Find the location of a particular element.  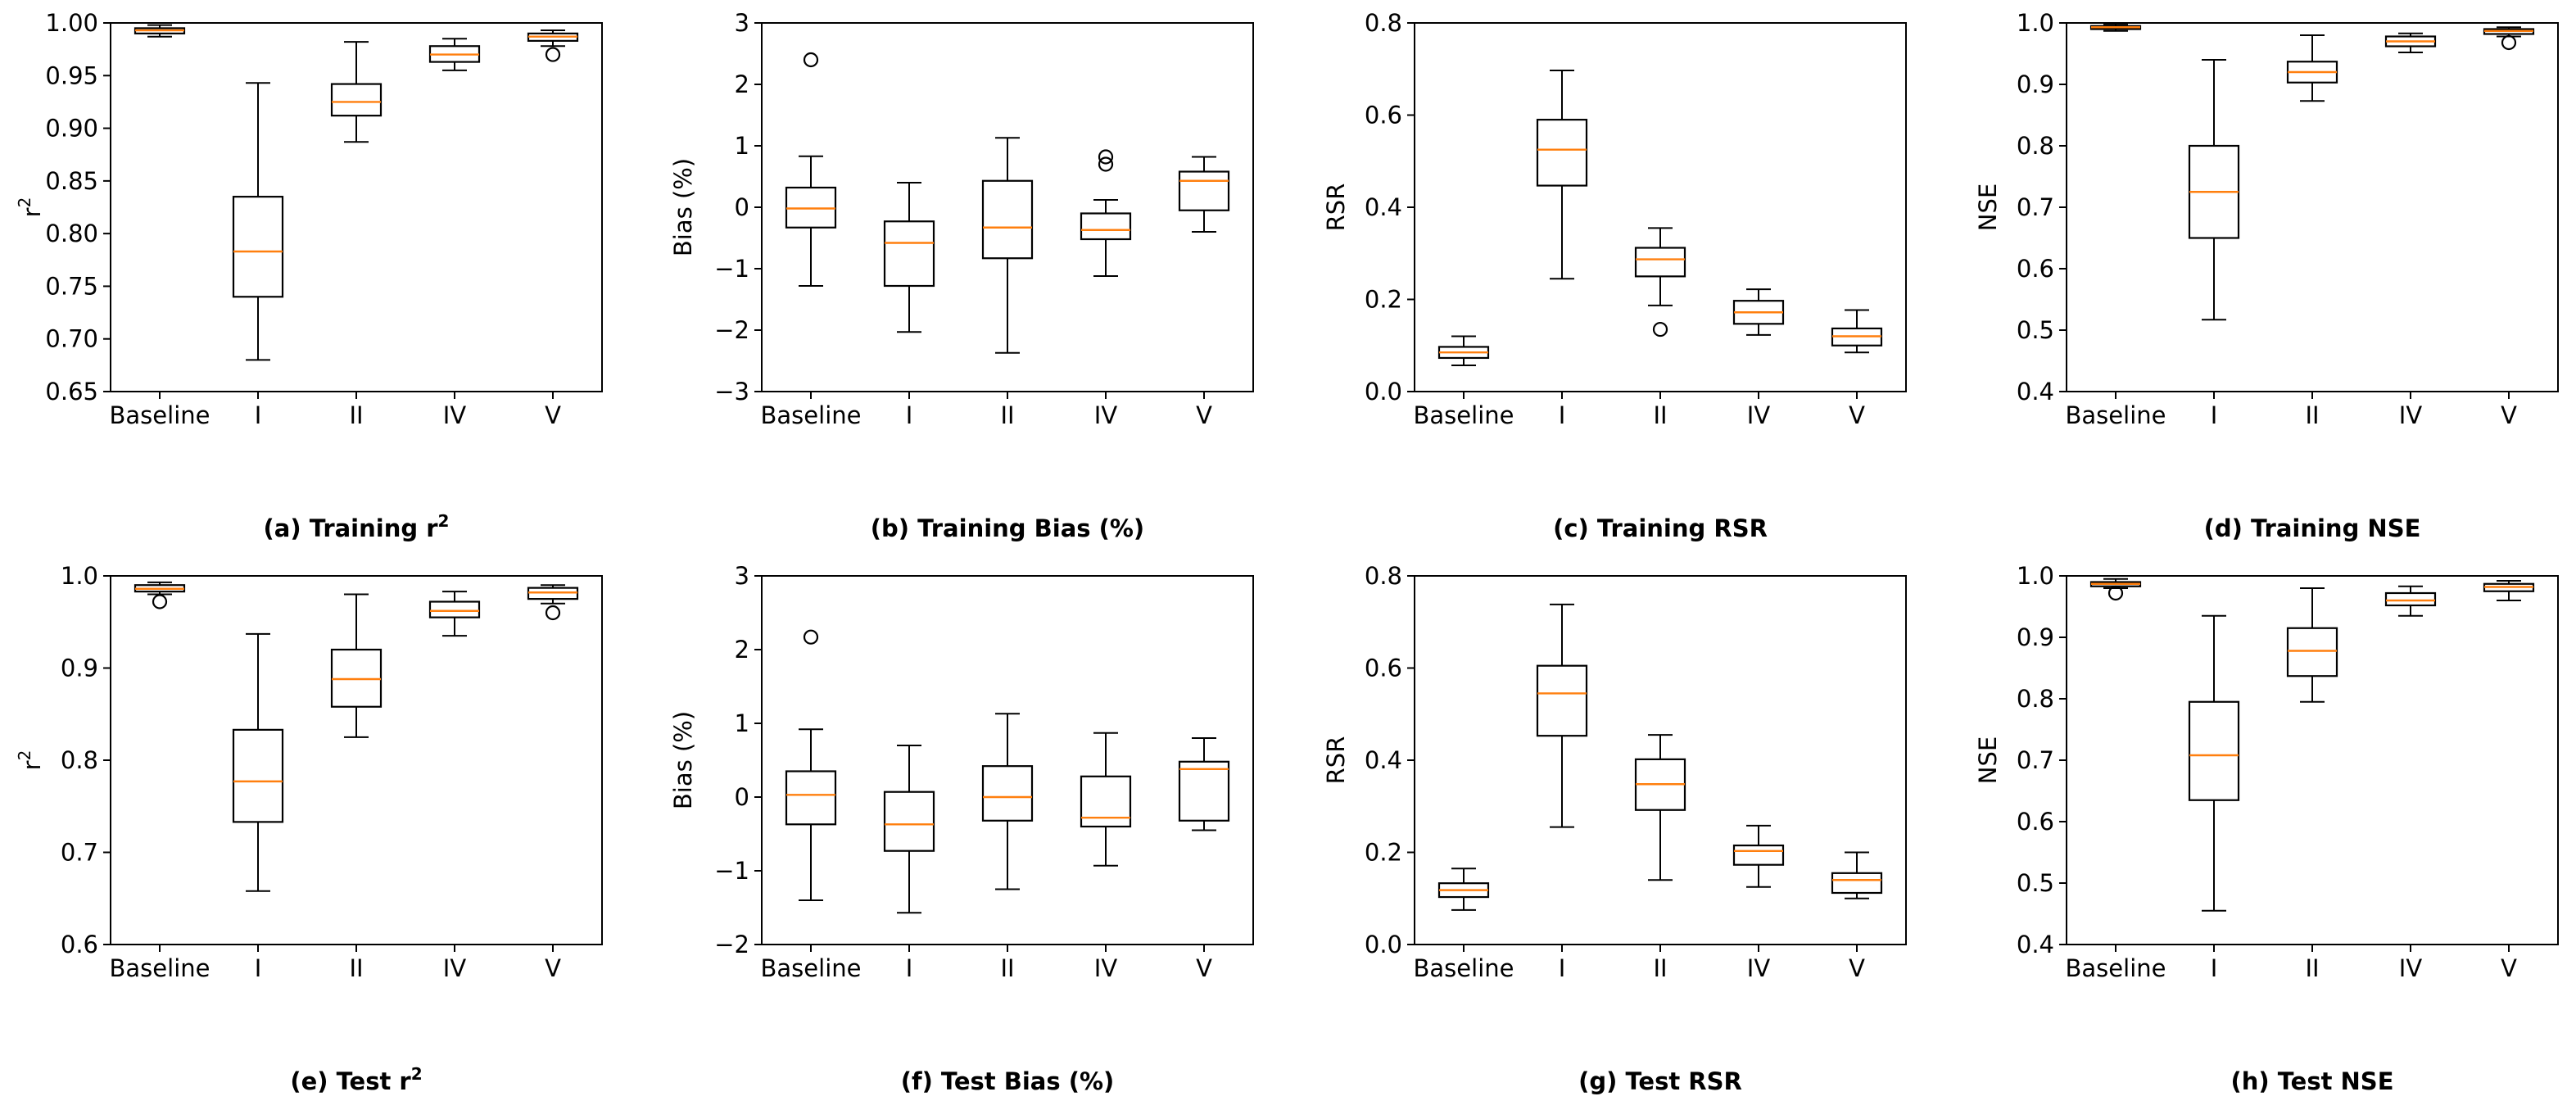

y-tick-label: 0.75 is located at coordinates (71, 286).